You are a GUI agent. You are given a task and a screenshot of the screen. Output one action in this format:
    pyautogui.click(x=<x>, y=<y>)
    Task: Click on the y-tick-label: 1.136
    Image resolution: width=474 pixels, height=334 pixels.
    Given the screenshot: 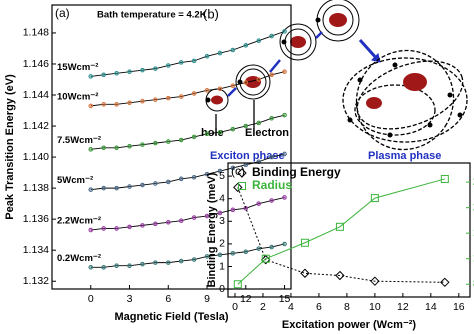 What is the action you would take?
    pyautogui.click(x=36, y=219)
    